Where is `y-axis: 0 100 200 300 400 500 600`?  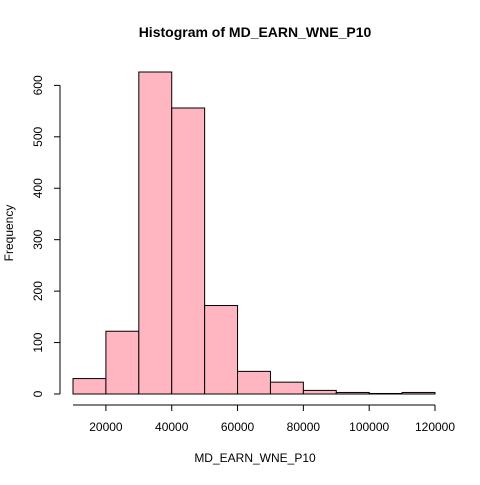 y-axis: 0 100 200 300 400 500 600 is located at coordinates (46, 236).